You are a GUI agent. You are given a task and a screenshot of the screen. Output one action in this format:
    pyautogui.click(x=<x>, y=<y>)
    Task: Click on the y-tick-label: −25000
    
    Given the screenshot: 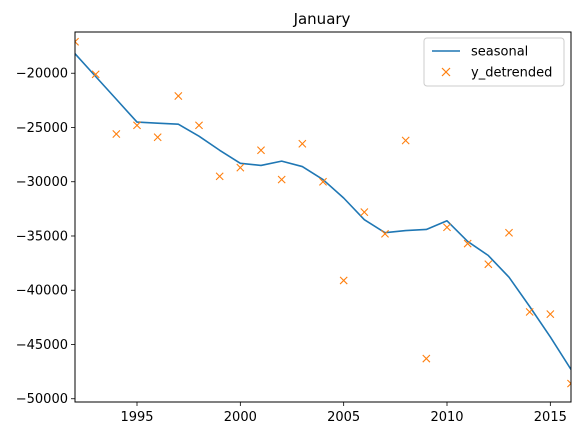 What is the action you would take?
    pyautogui.click(x=42, y=128)
    